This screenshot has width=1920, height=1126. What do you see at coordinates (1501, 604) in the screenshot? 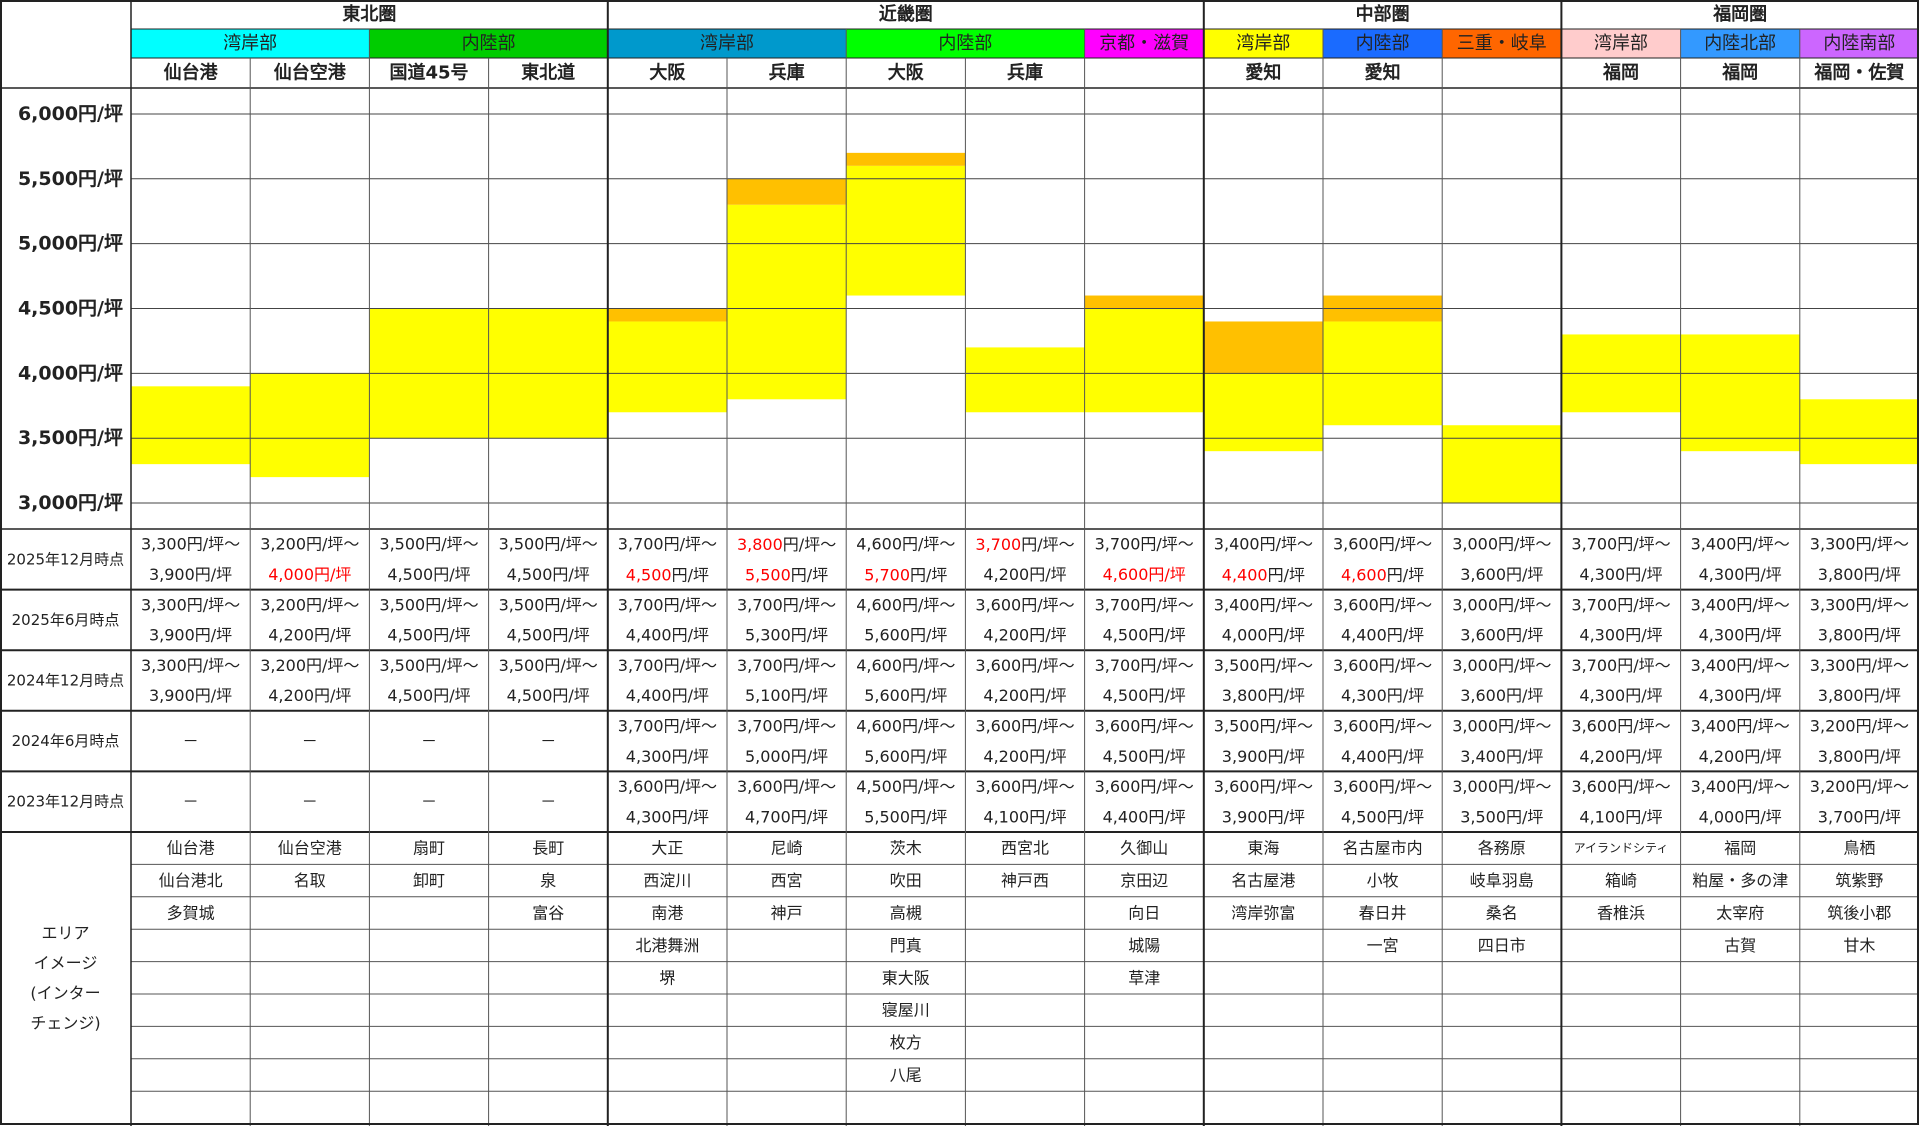
I see `price-label: 3,000円/坪～` at bounding box center [1501, 604].